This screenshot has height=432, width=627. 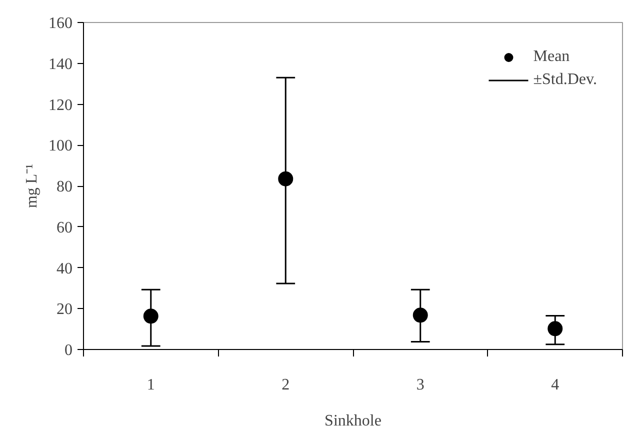 What do you see at coordinates (32, 186) in the screenshot?
I see `y-axis-title: mg L⁻¹` at bounding box center [32, 186].